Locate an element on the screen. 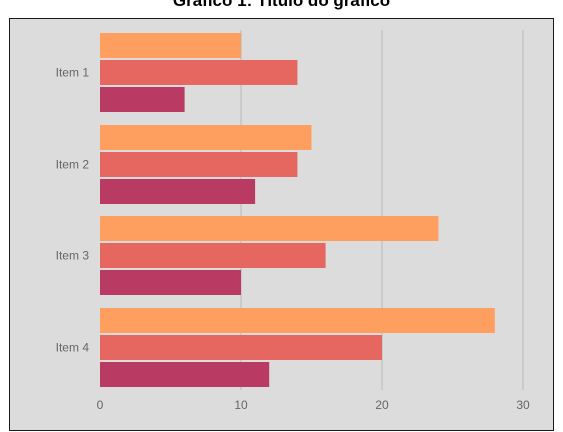  category-label: Item 4 is located at coordinates (73, 348).